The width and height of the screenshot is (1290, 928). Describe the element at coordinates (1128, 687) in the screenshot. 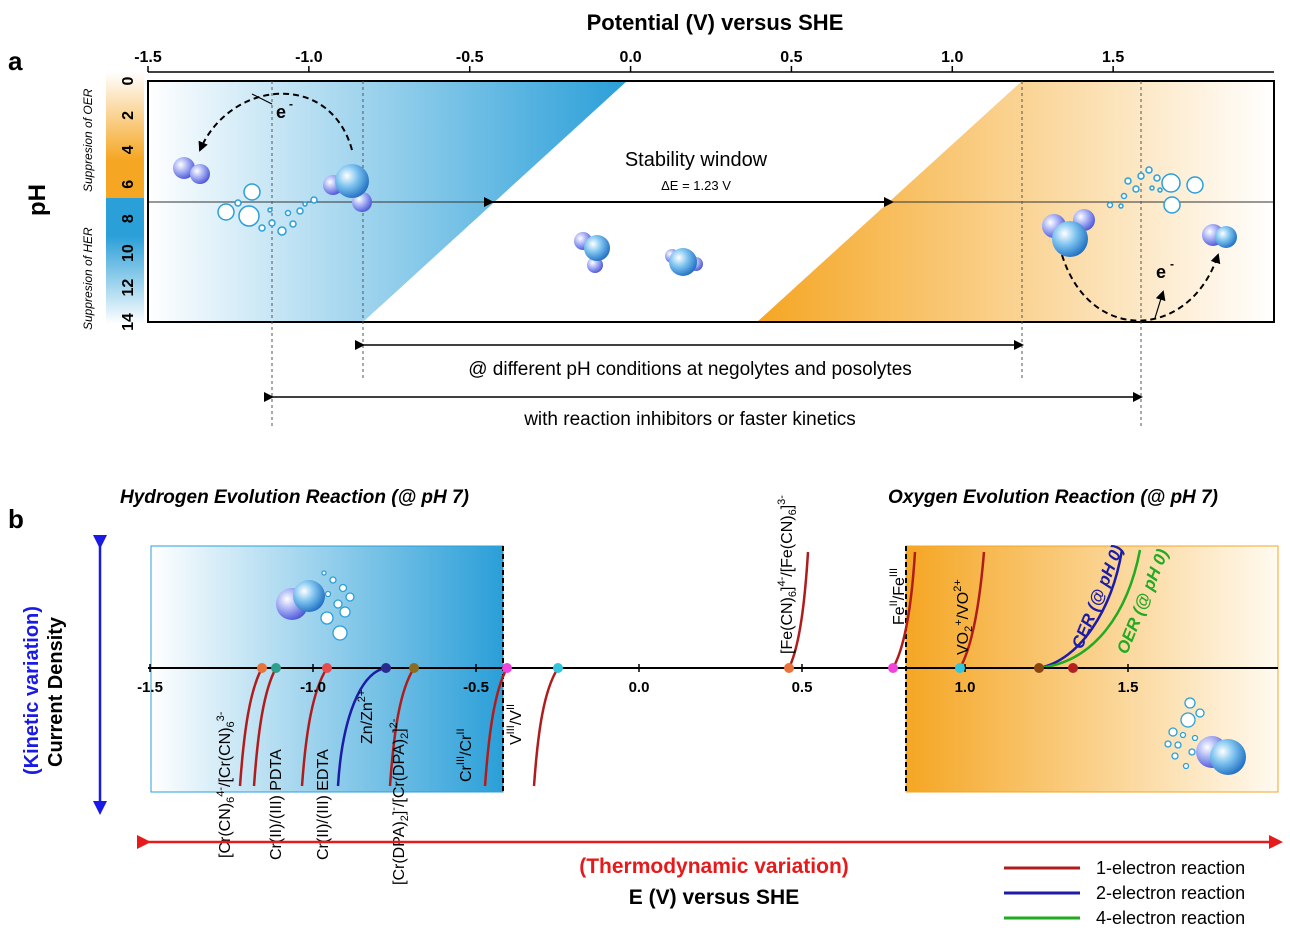

I see `x-tick-label-b: 1.5` at that location.